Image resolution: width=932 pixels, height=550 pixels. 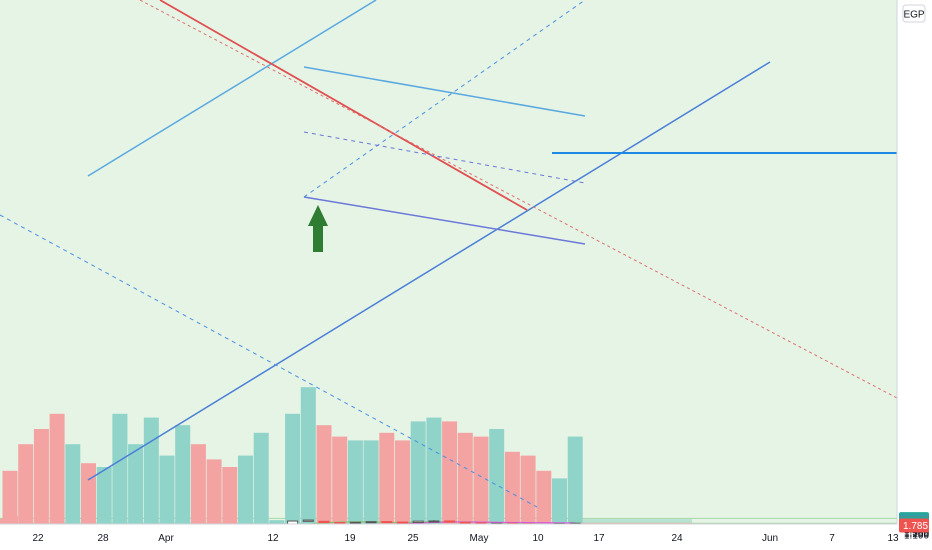 What do you see at coordinates (350, 538) in the screenshot?
I see `x-tick-label: 19` at bounding box center [350, 538].